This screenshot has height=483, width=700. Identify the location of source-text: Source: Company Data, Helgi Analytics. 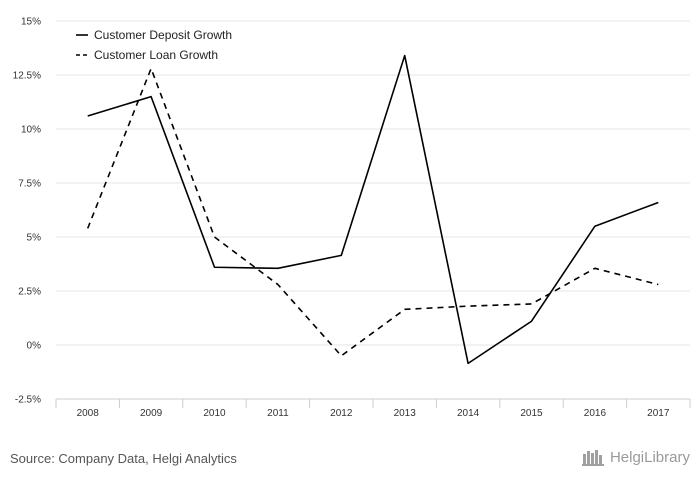
(123, 458).